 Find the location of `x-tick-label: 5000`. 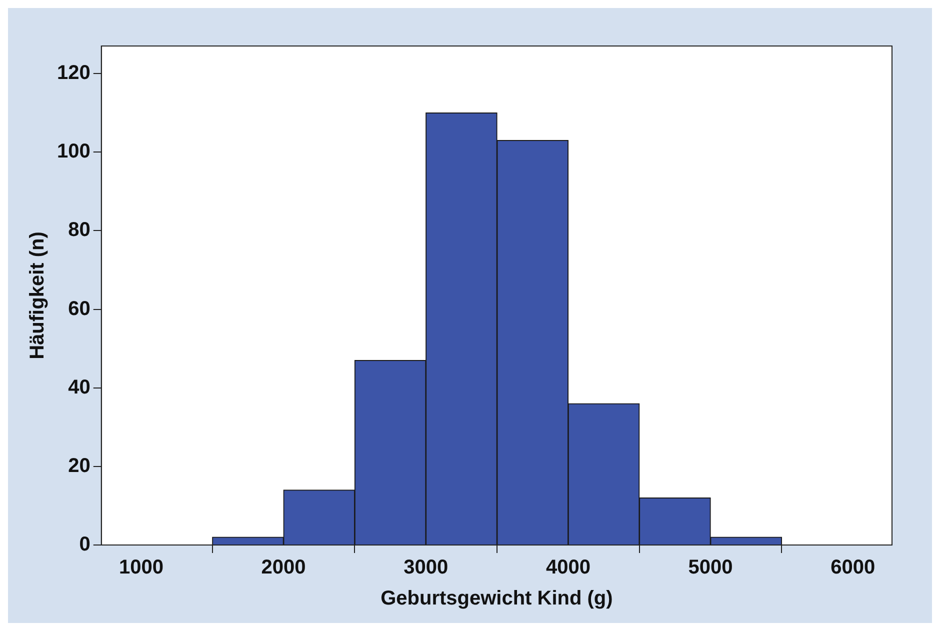

x-tick-label: 5000 is located at coordinates (710, 567).